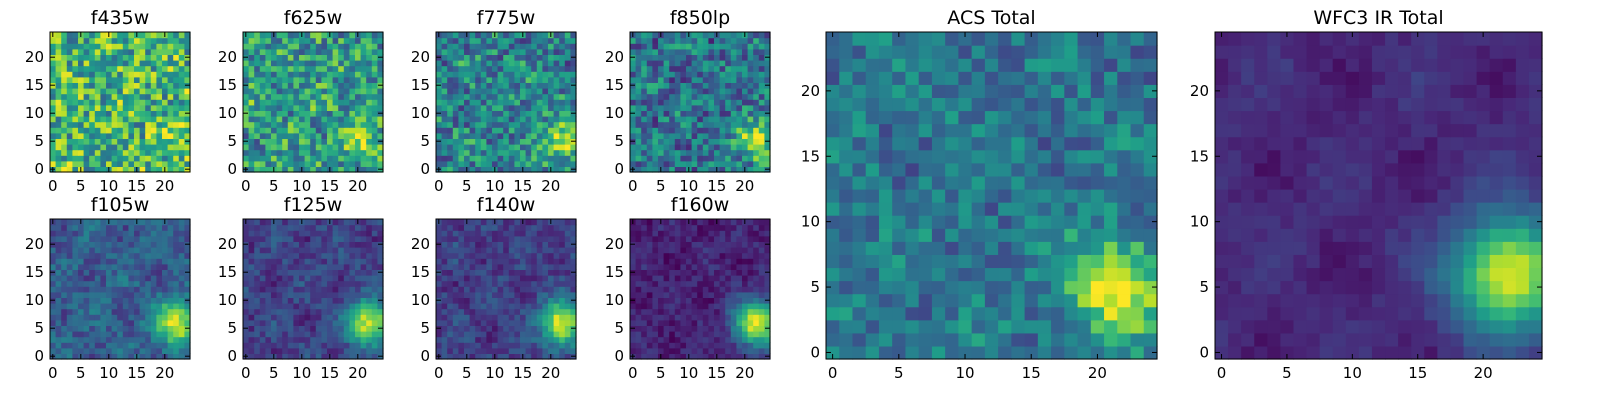 The width and height of the screenshot is (1600, 400). What do you see at coordinates (744, 186) in the screenshot?
I see `x-tick-label: 20` at bounding box center [744, 186].